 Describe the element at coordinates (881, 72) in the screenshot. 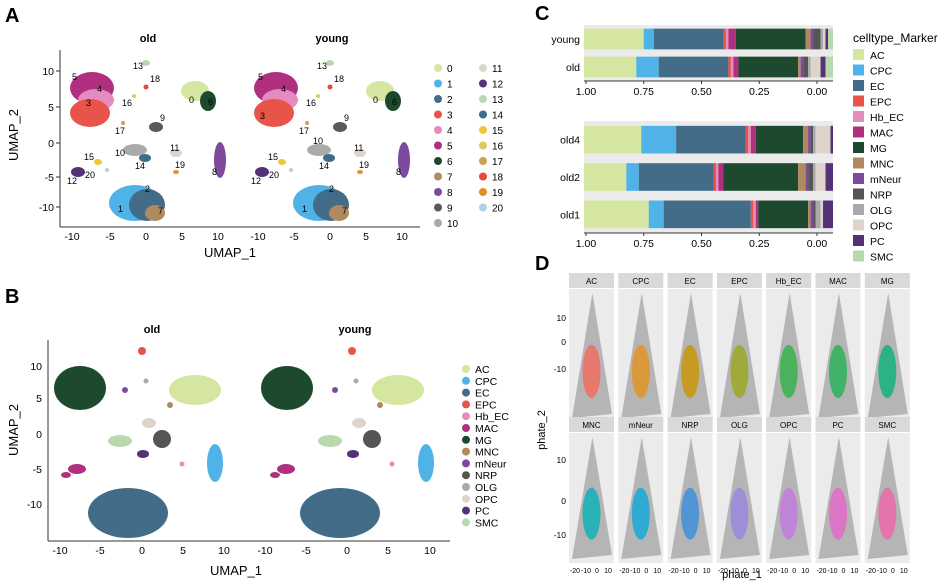

I see `legend-label: CPC` at that location.